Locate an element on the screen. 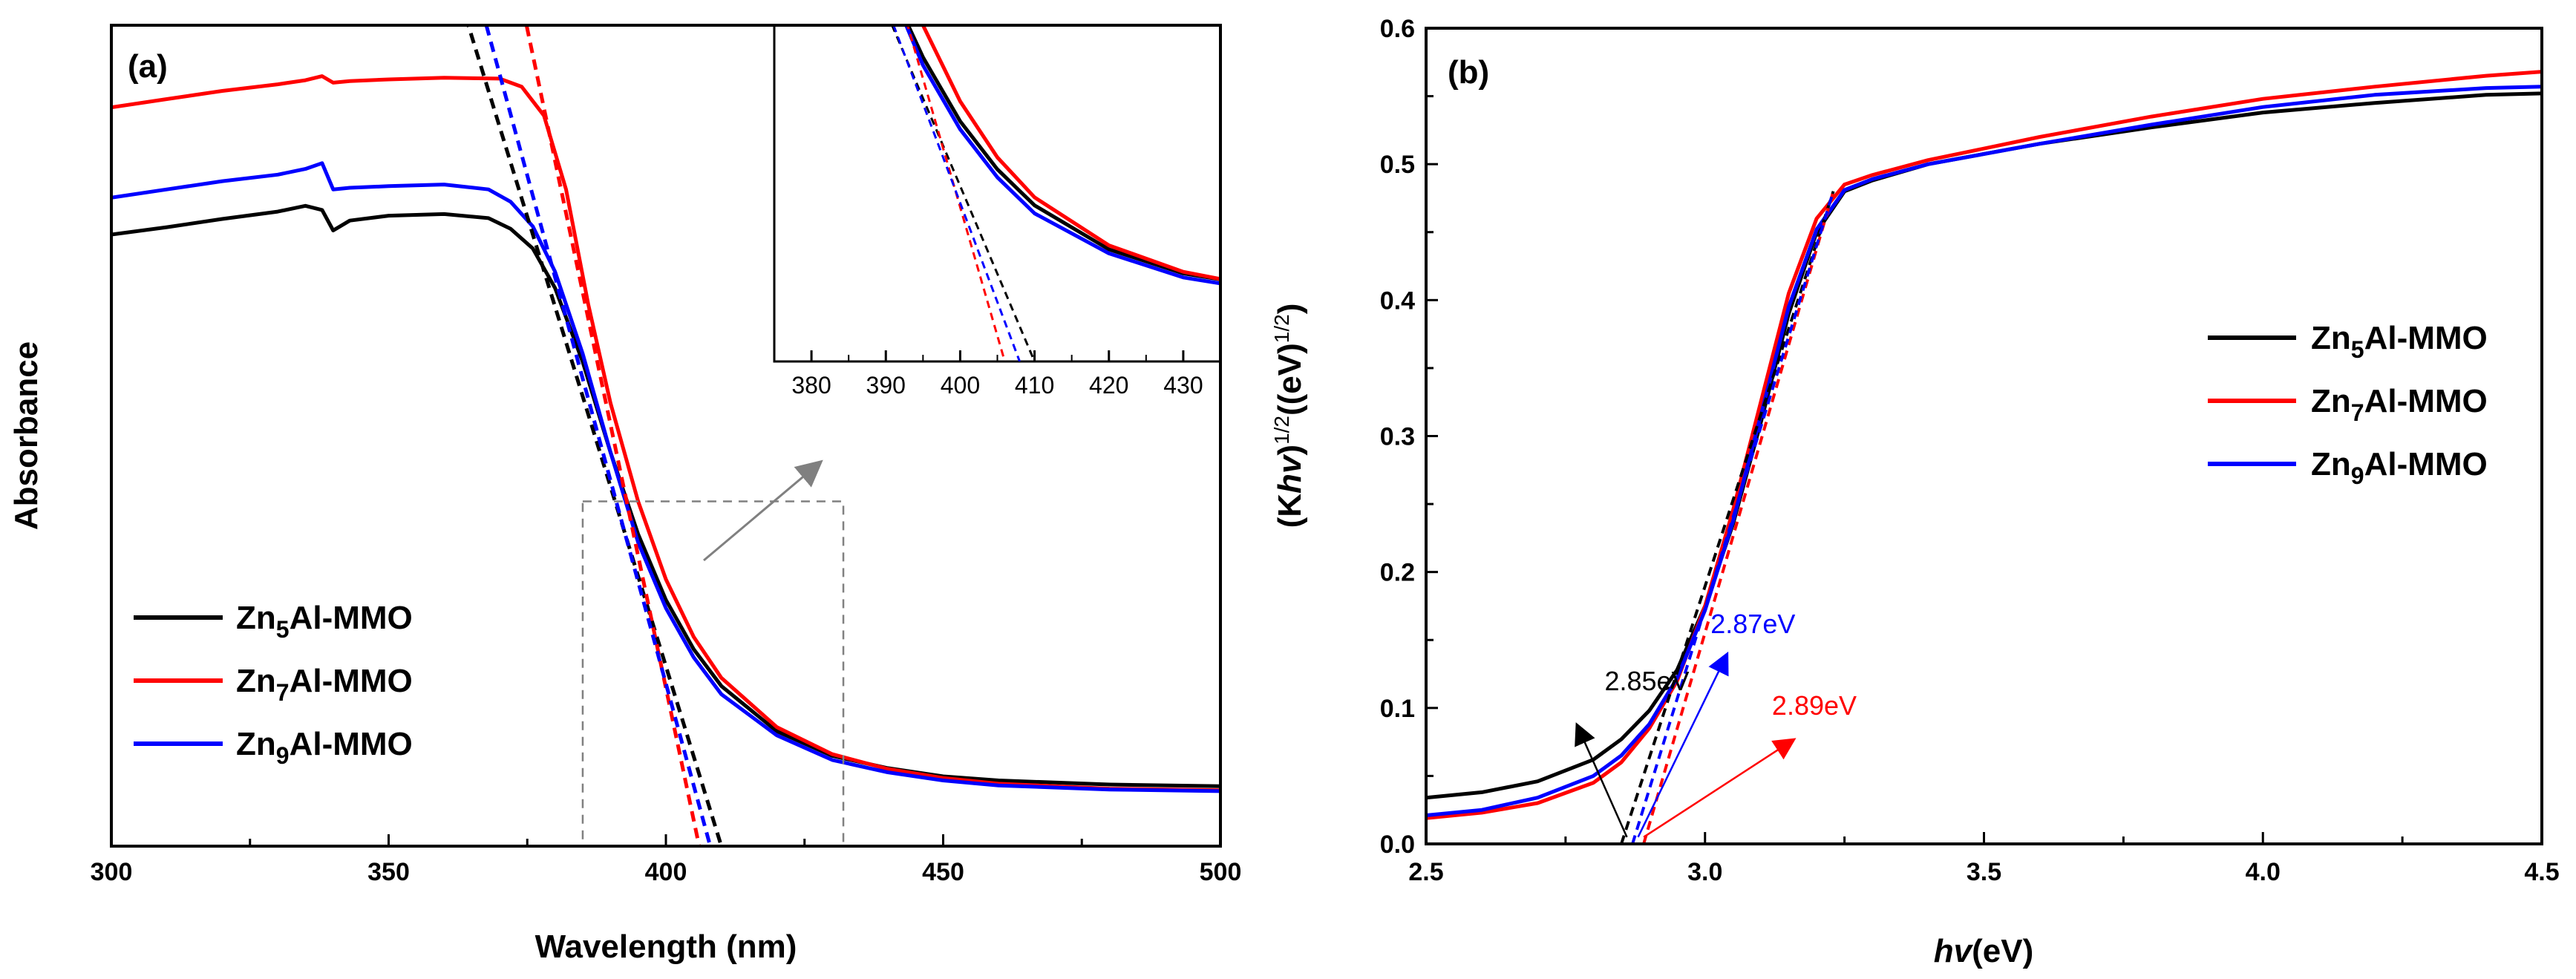 The height and width of the screenshot is (979, 2576). panel-b-x-ticks: 2.5 3.0 3.5 4.0 4.5 is located at coordinates (1984, 859).